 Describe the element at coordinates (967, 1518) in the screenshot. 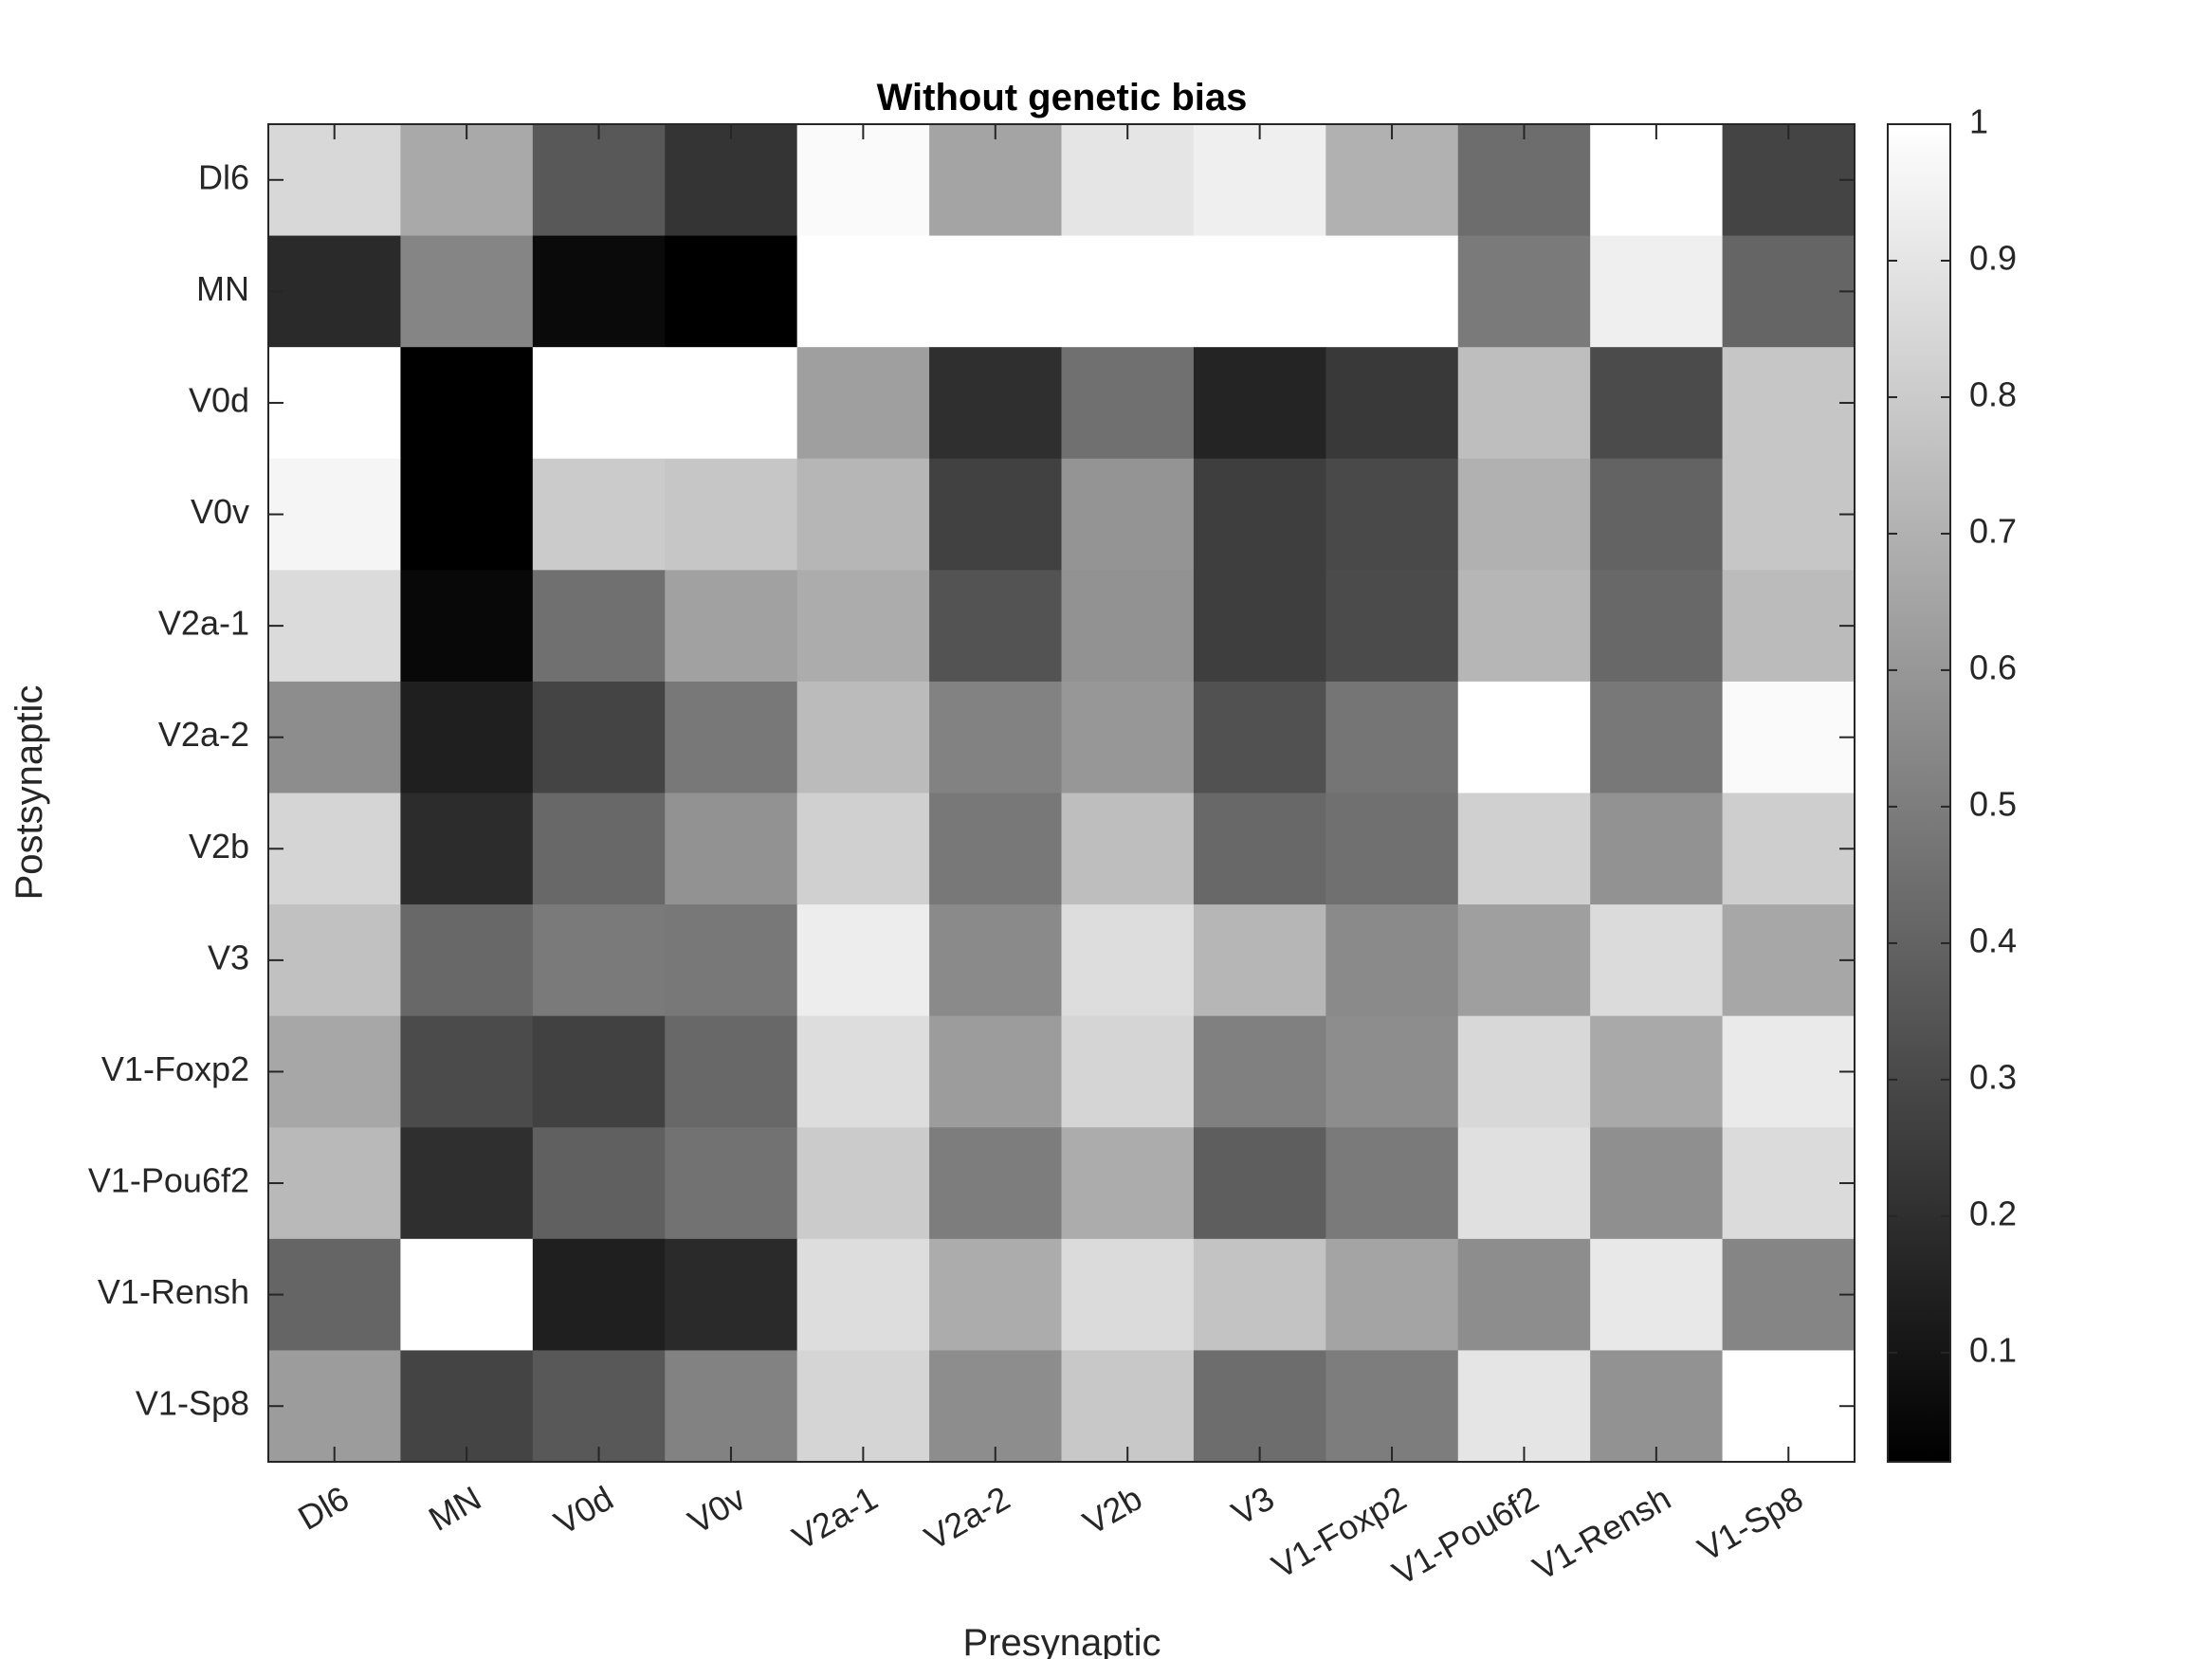

I see `x-tick-label: V2a-2` at that location.